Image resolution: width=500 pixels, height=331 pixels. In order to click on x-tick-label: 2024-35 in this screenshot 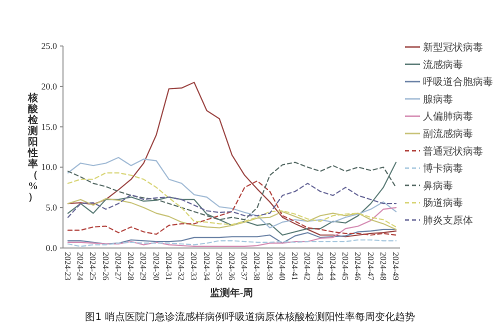, I will do `click(219, 266)`.